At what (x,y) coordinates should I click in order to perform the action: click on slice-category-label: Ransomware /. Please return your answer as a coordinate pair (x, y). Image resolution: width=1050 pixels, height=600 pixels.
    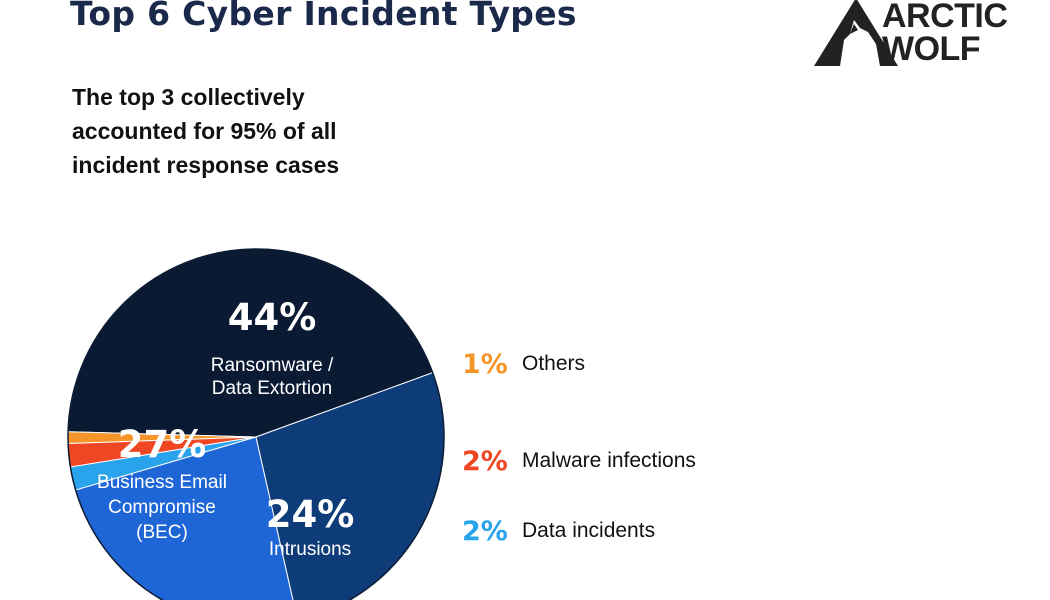
    Looking at the image, I should click on (272, 365).